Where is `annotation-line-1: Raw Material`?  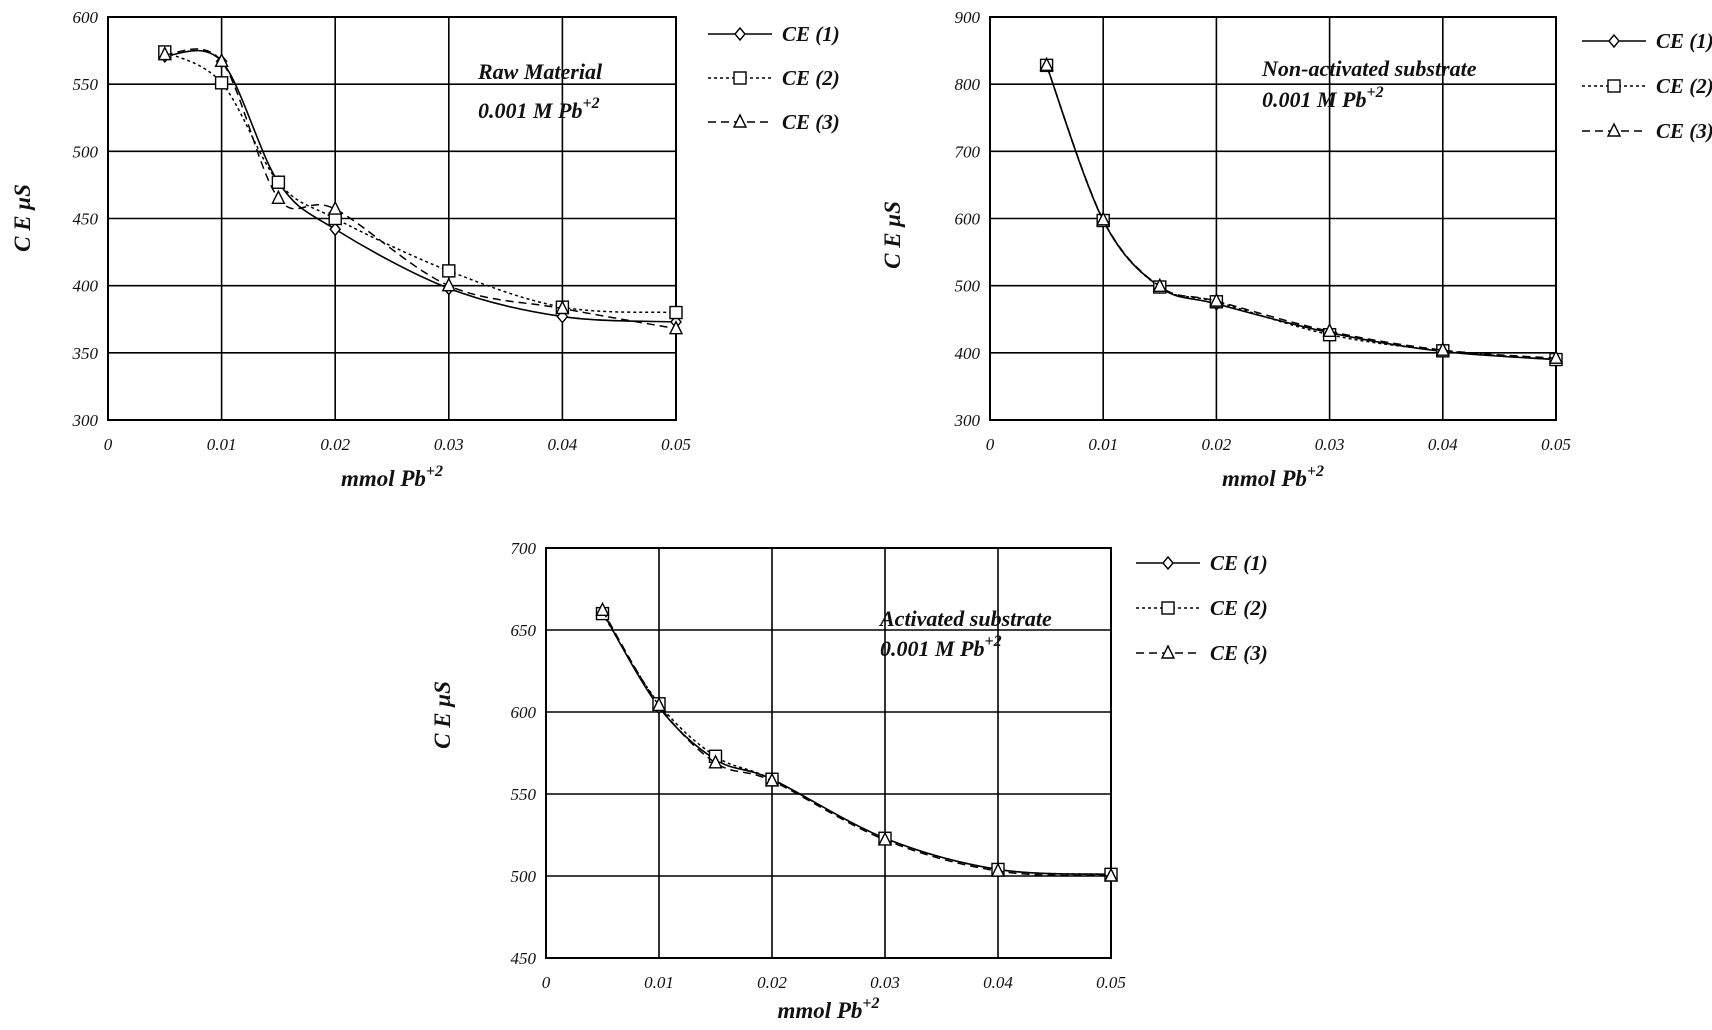
annotation-line-1: Raw Material is located at coordinates (540, 71).